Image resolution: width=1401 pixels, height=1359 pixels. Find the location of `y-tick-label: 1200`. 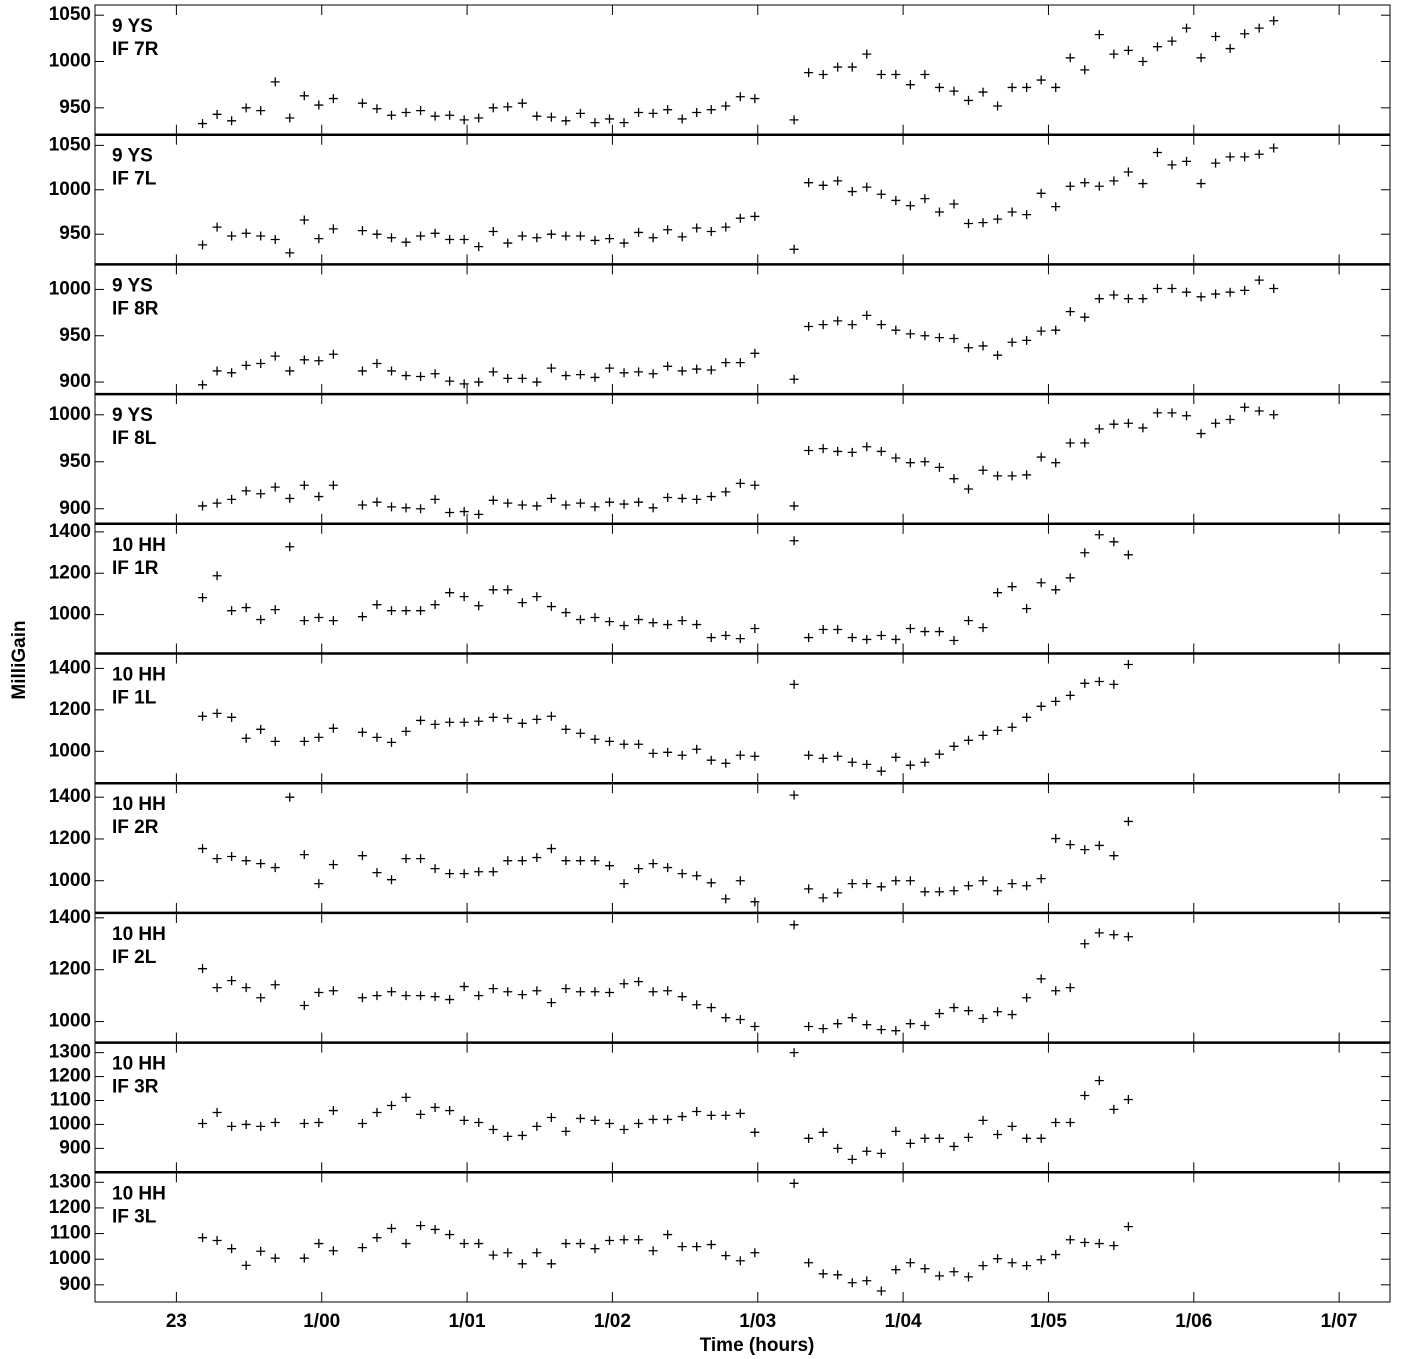

y-tick-label: 1200 is located at coordinates (70, 709).